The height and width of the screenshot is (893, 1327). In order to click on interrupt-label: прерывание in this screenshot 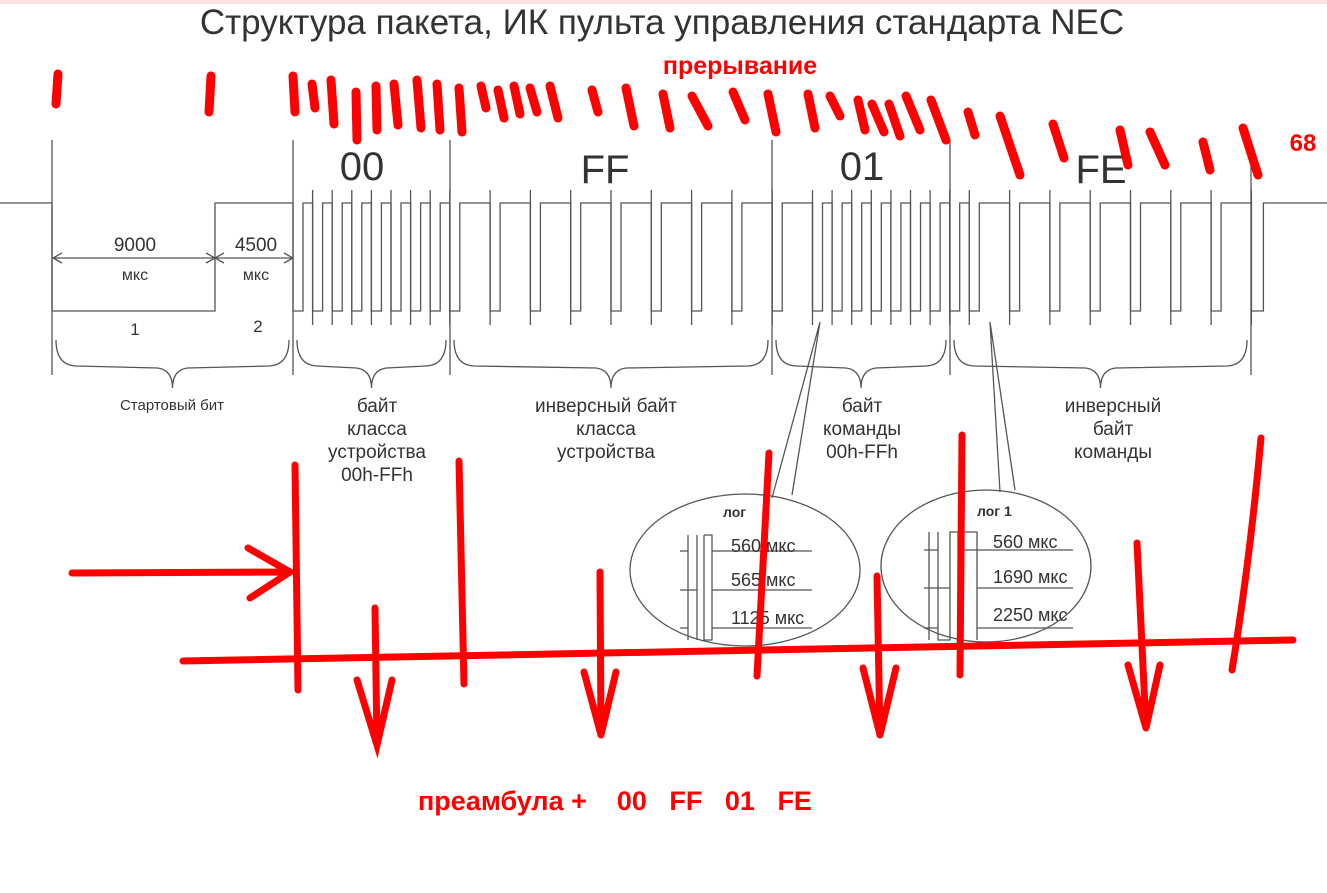, I will do `click(740, 66)`.